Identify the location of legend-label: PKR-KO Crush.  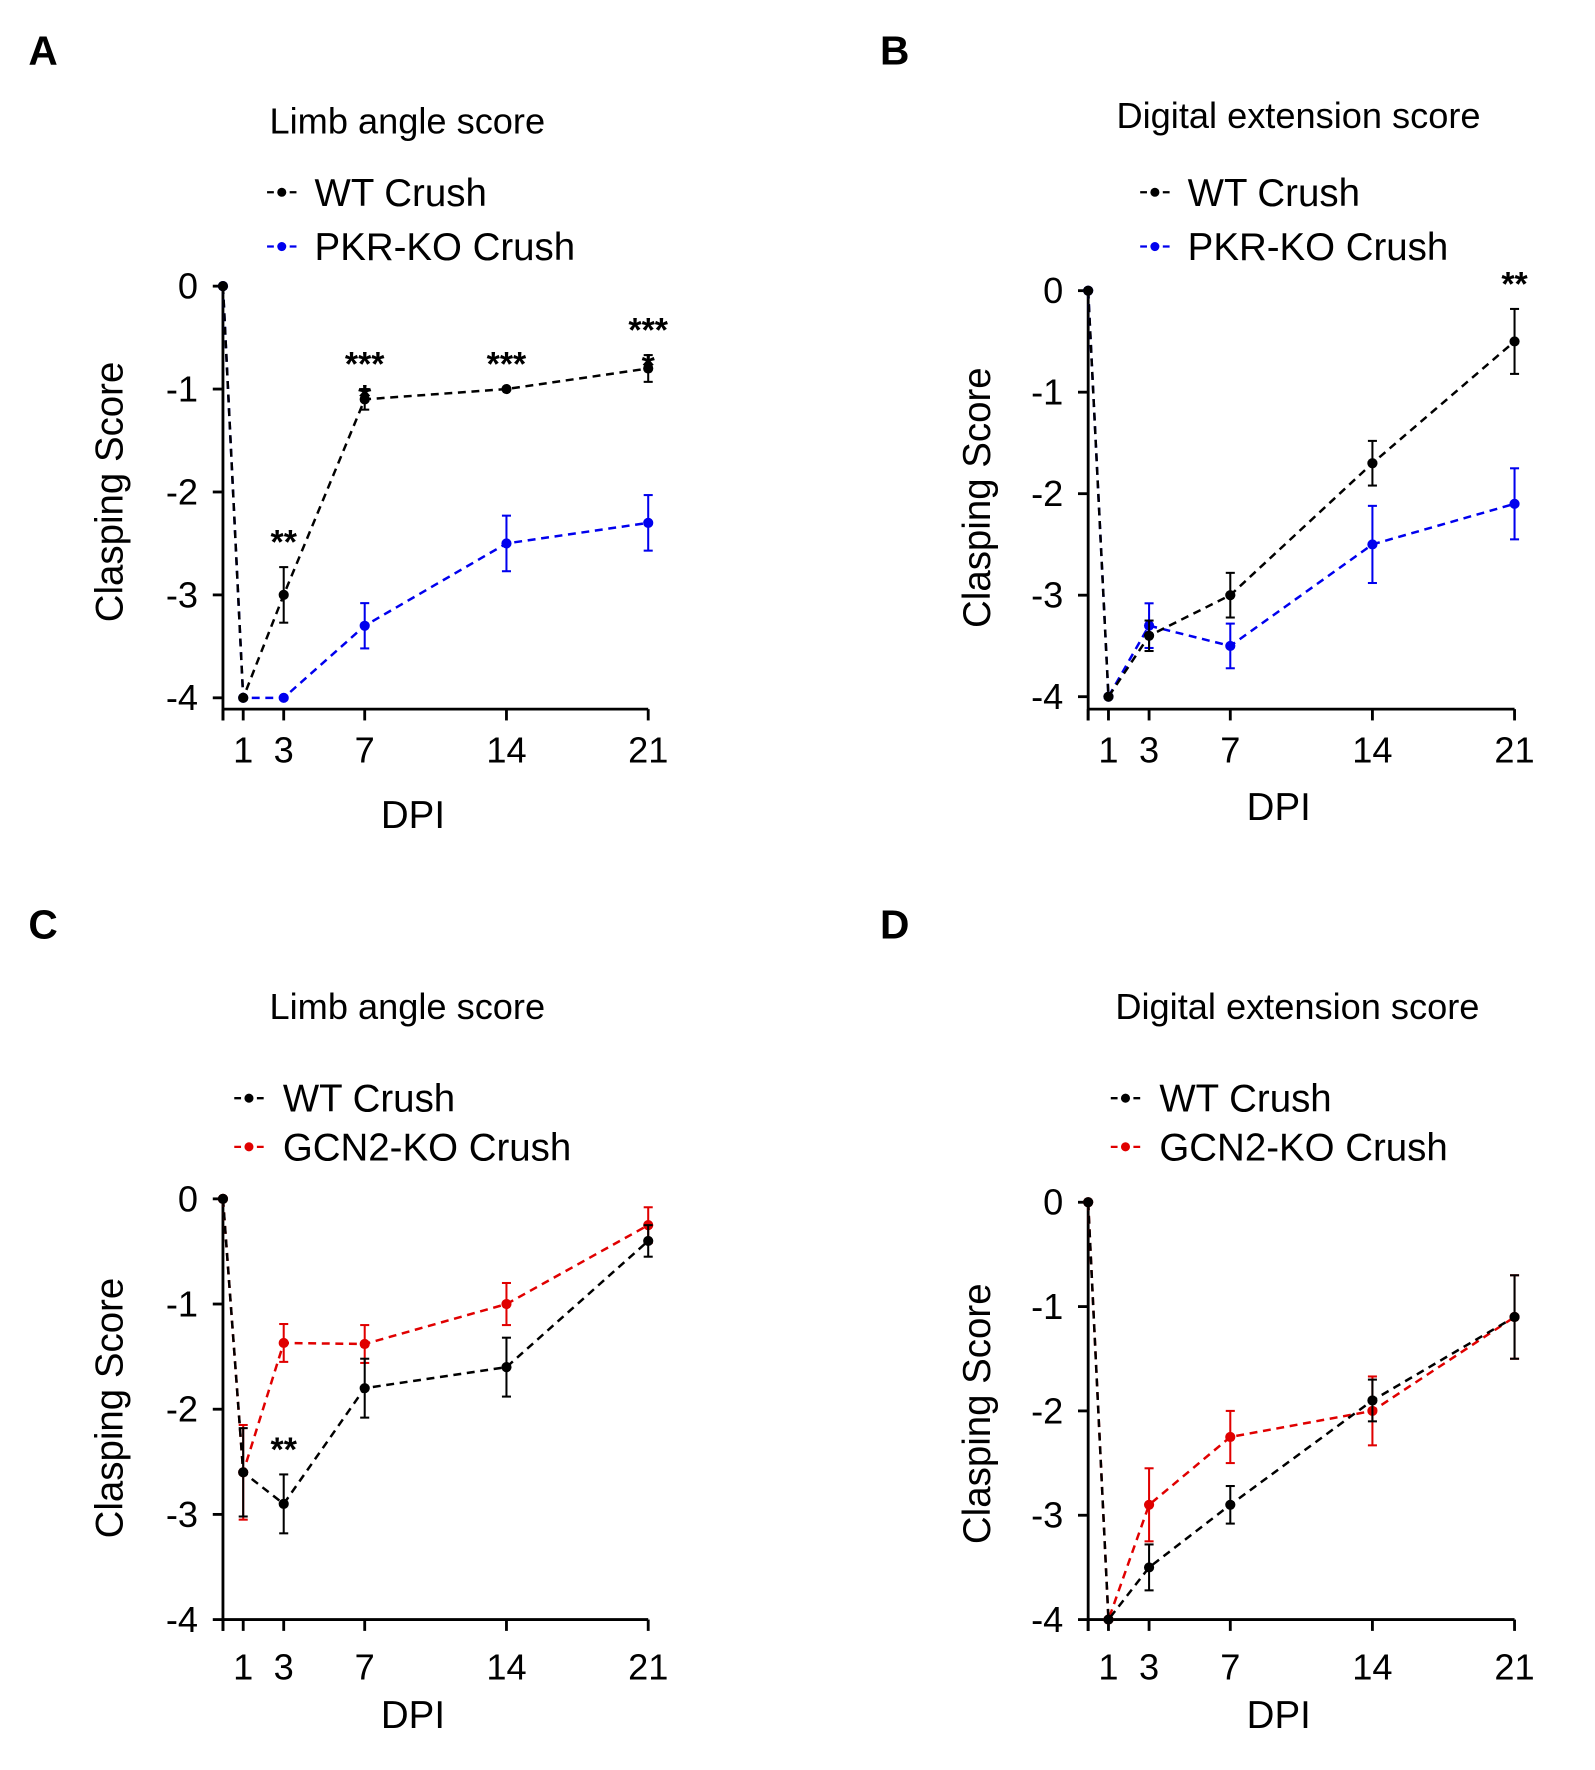
(445, 247).